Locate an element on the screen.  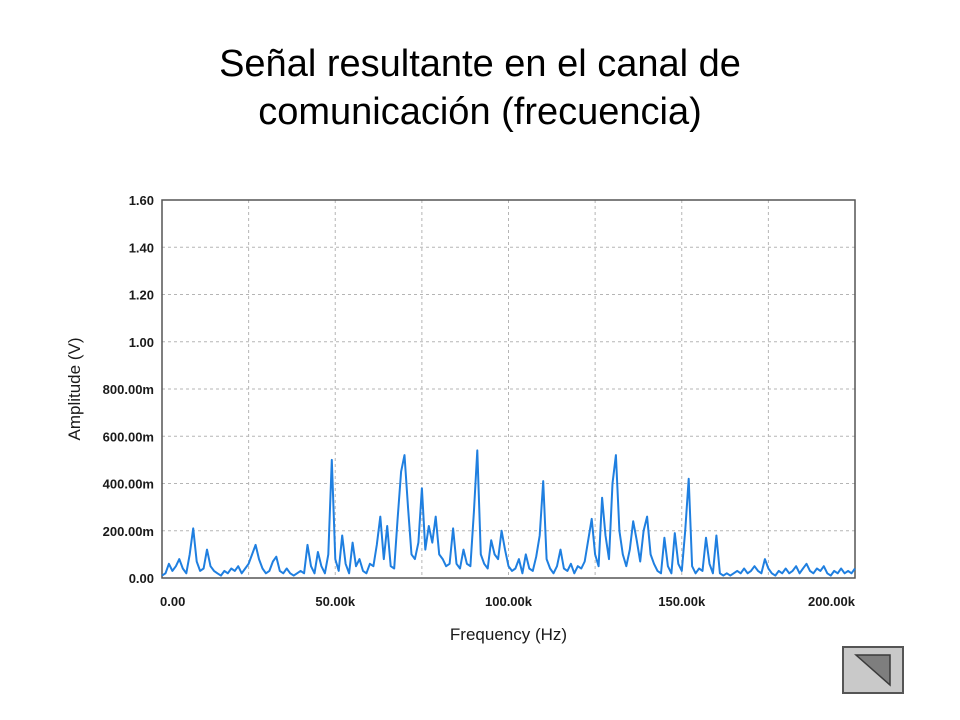
x-axis-label: Frequency (Hz) is located at coordinates (508, 634).